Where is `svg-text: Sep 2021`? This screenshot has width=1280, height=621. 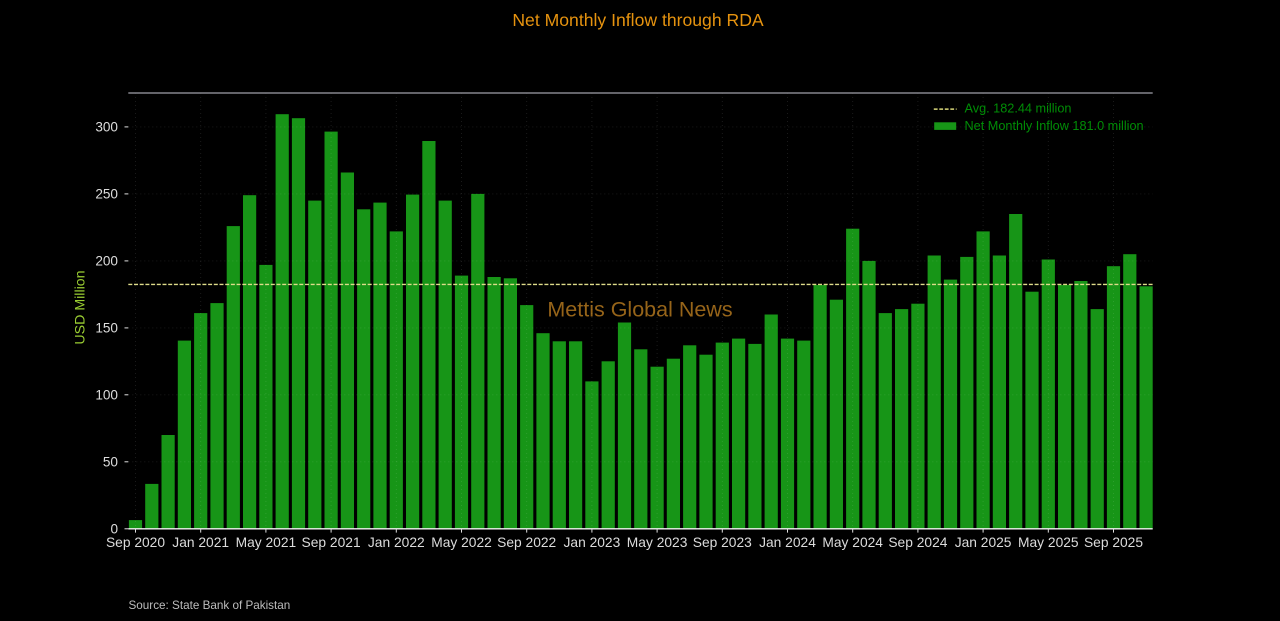
svg-text: Sep 2021 is located at coordinates (331, 542).